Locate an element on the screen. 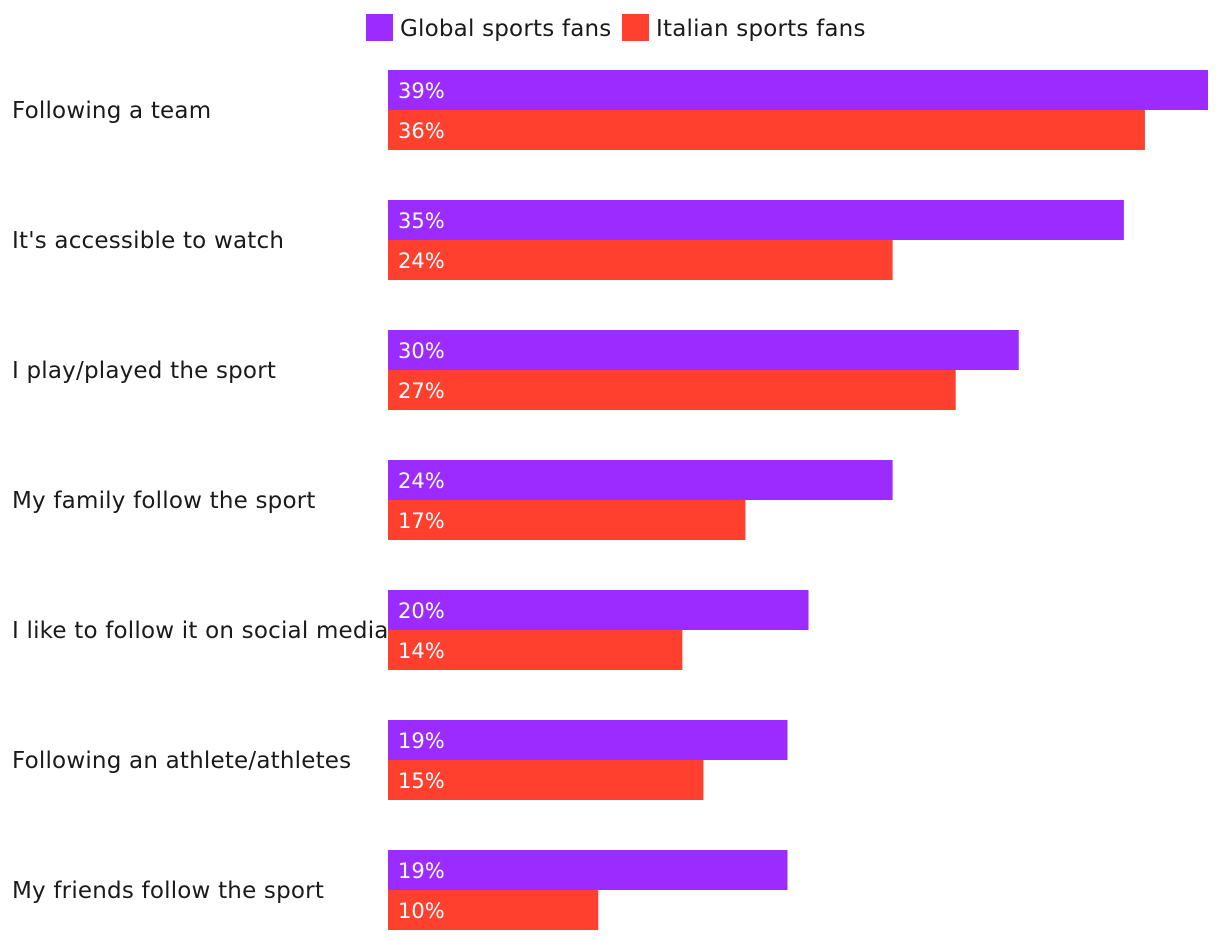 This screenshot has height=940, width=1220. category-label: My friends follow the sport is located at coordinates (168, 891).